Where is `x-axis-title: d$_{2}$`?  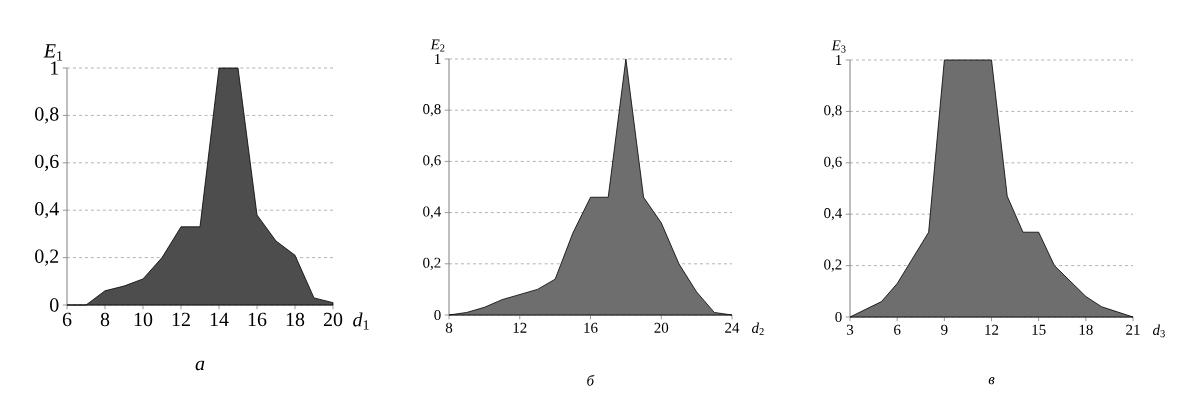 x-axis-title: d$_{2}$ is located at coordinates (757, 329).